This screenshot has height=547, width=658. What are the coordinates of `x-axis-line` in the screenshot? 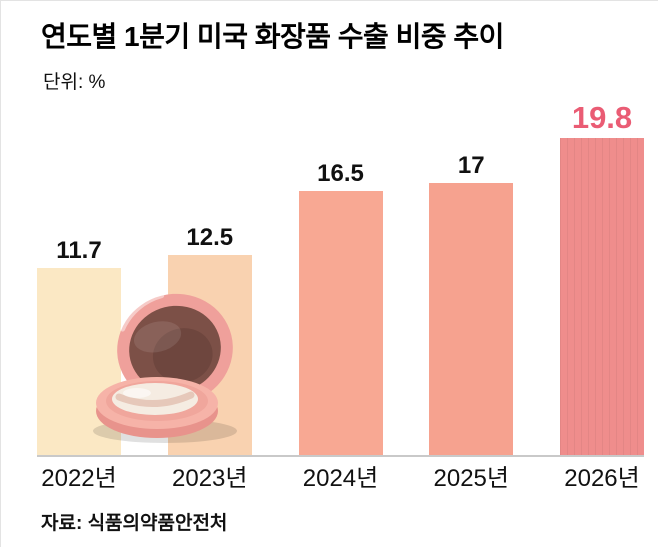 It's located at (340, 456).